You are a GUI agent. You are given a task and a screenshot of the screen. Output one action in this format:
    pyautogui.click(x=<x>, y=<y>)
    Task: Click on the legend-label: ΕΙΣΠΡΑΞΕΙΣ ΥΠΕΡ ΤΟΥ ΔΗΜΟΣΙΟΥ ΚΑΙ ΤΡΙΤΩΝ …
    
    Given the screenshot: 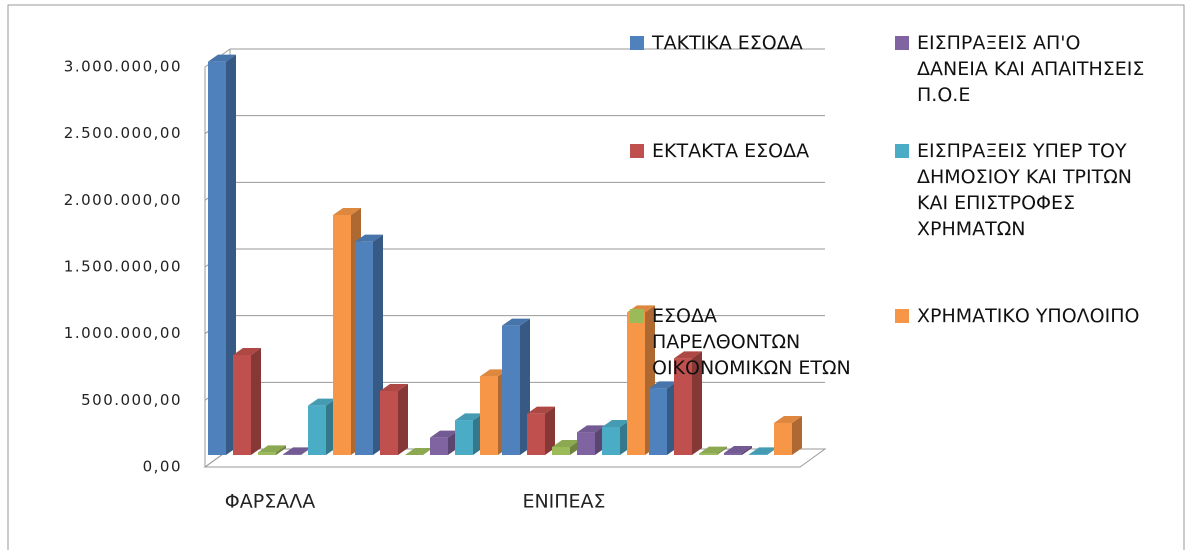 What is the action you would take?
    pyautogui.click(x=1024, y=190)
    